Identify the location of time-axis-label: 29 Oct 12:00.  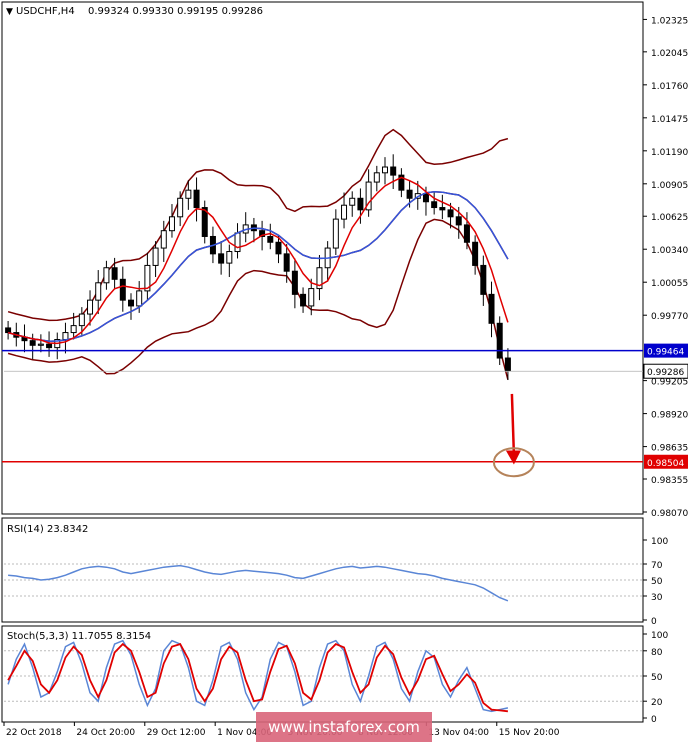
(176, 733).